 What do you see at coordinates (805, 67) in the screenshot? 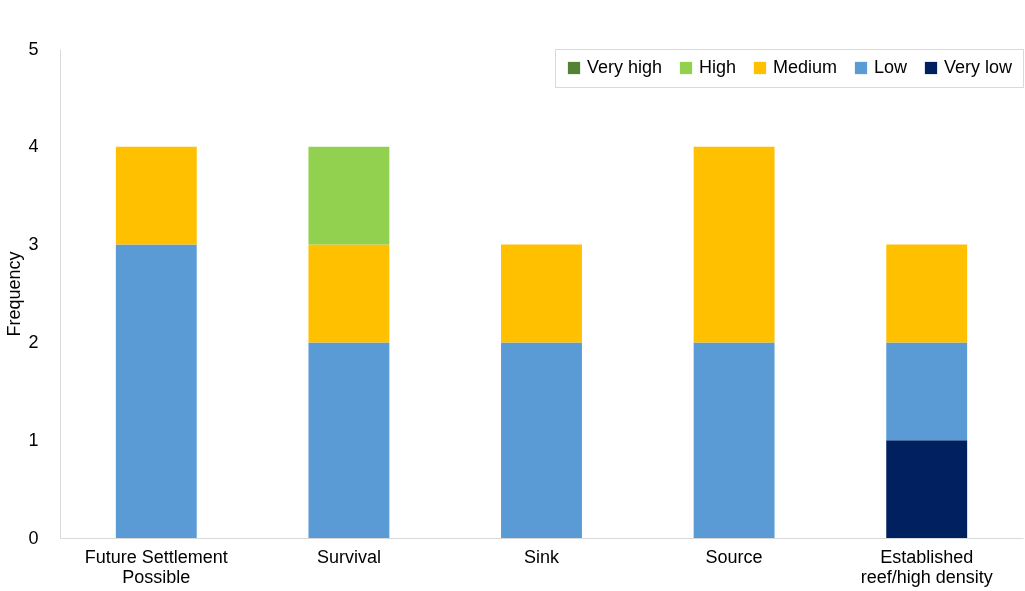
I see `legend-label: Medium` at bounding box center [805, 67].